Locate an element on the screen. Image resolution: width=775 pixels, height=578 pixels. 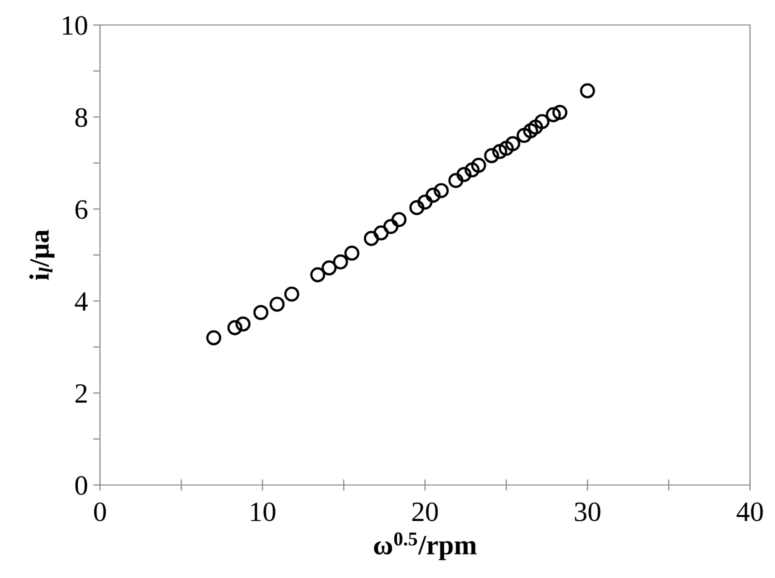
y-tick-label: 0 is located at coordinates (81, 485).